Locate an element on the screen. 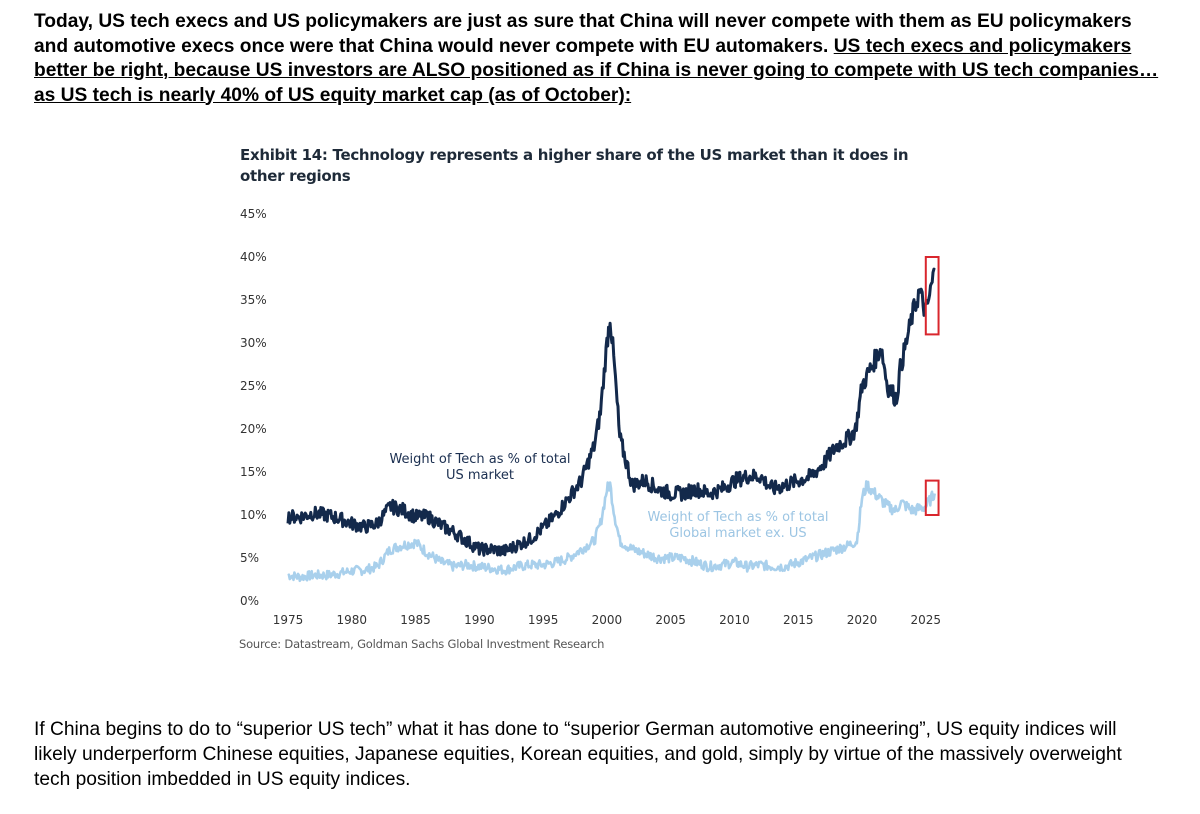 The image size is (1200, 814). y-tick-label: 40% is located at coordinates (253, 257).